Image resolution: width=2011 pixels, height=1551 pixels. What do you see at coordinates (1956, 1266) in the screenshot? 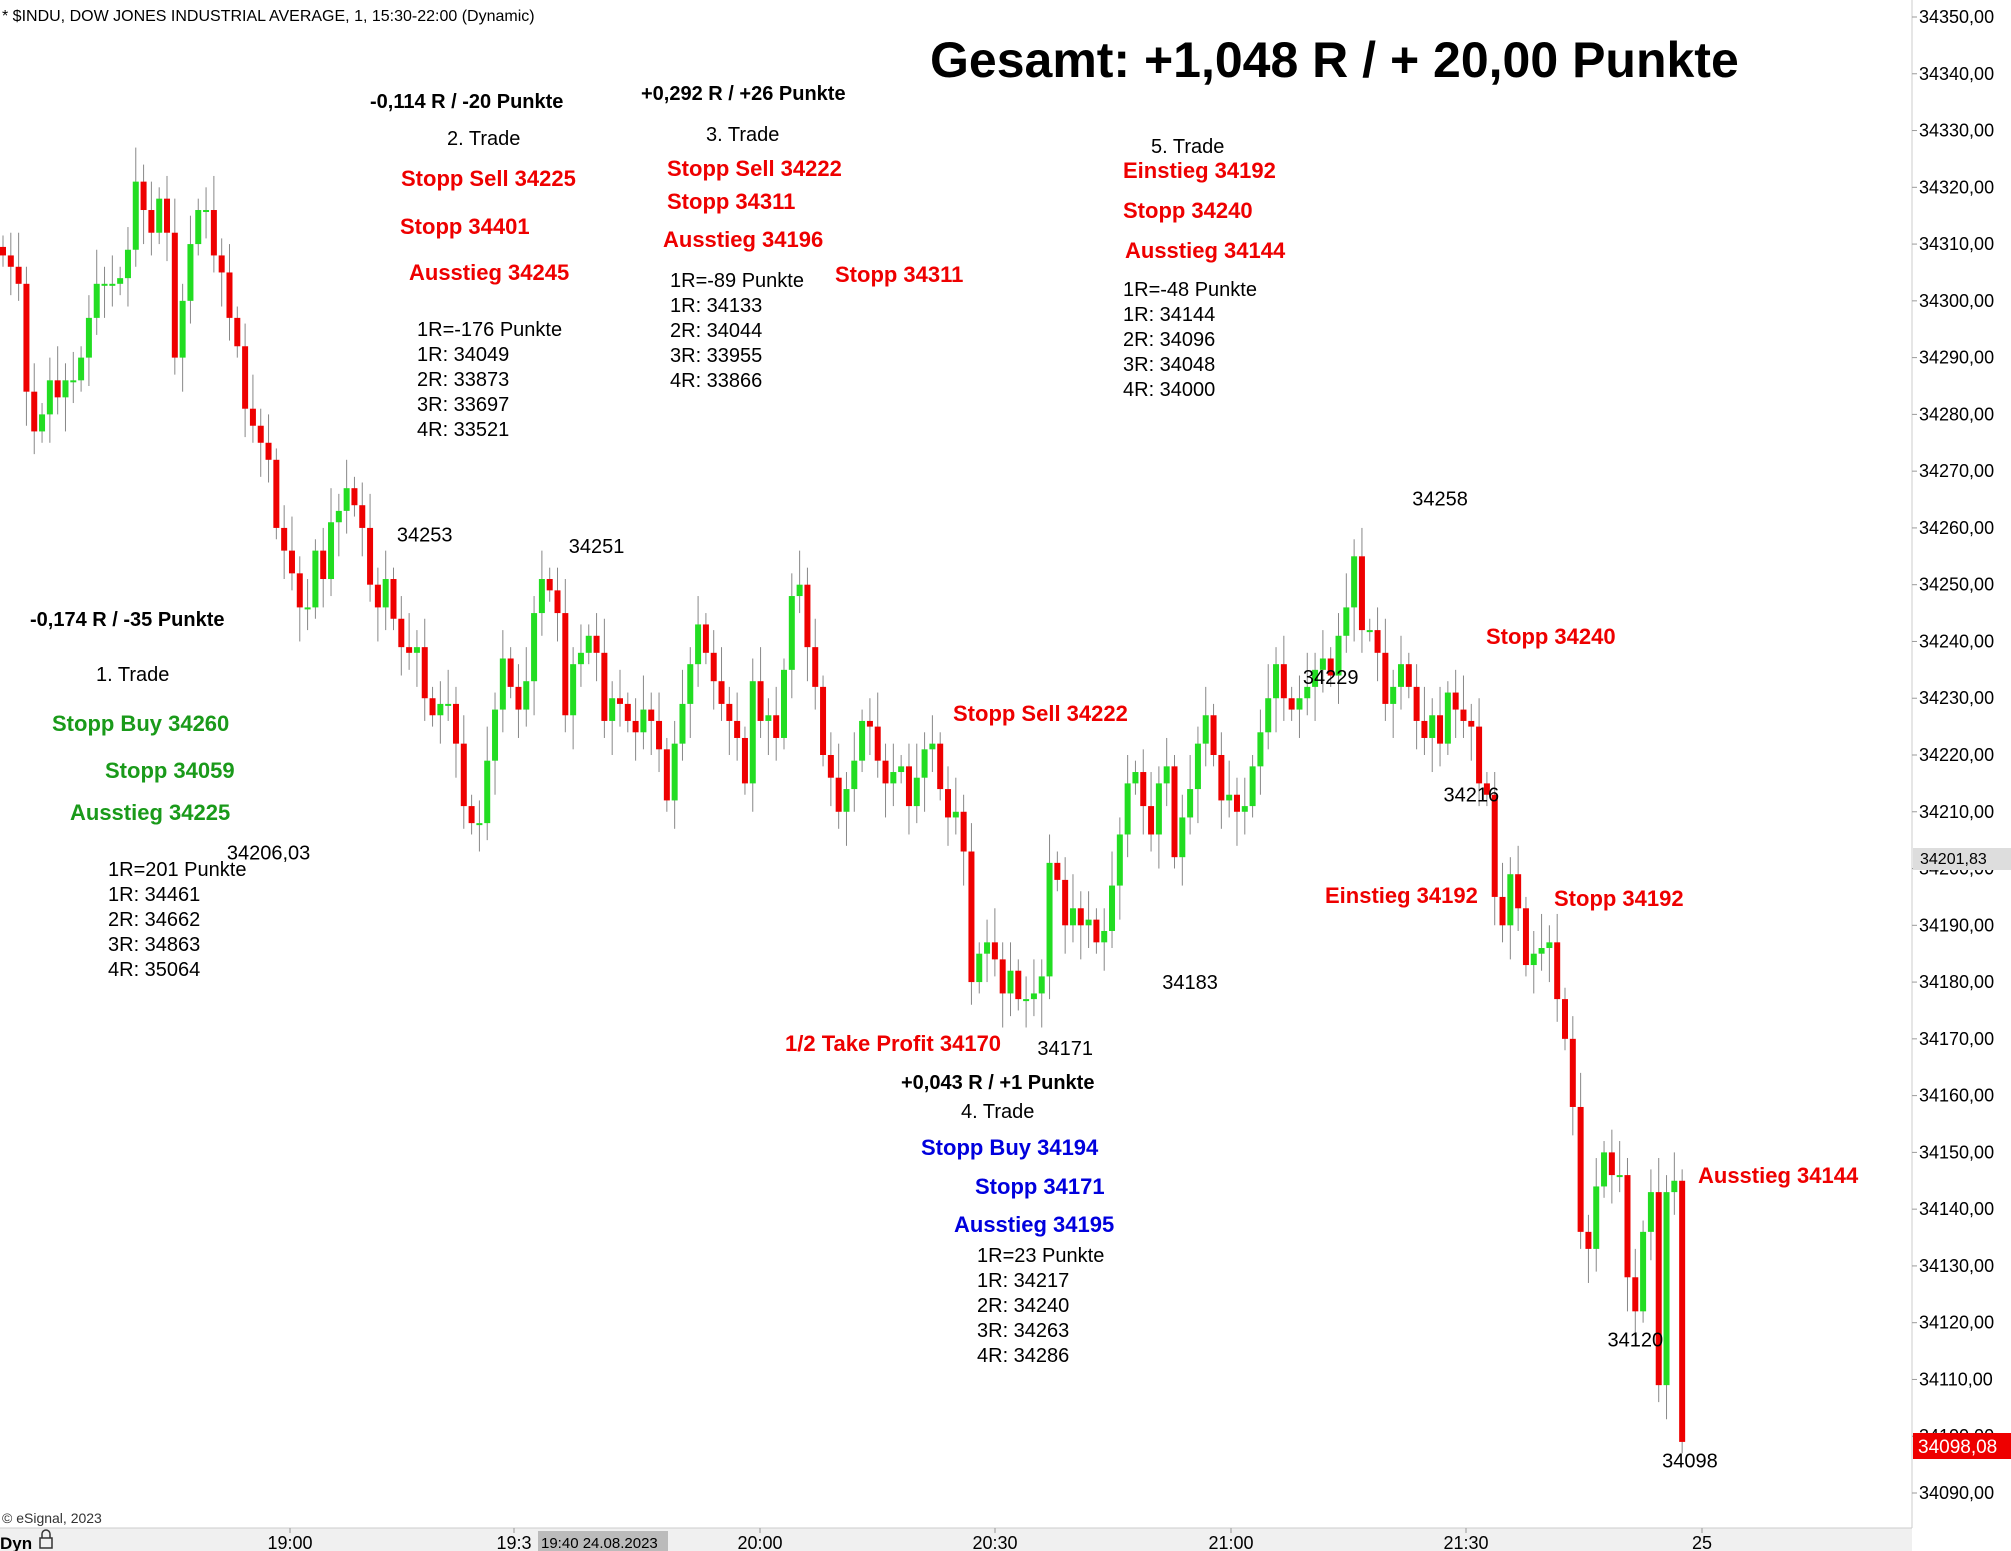
I see `y-tick-label: 34130,00` at bounding box center [1956, 1266].